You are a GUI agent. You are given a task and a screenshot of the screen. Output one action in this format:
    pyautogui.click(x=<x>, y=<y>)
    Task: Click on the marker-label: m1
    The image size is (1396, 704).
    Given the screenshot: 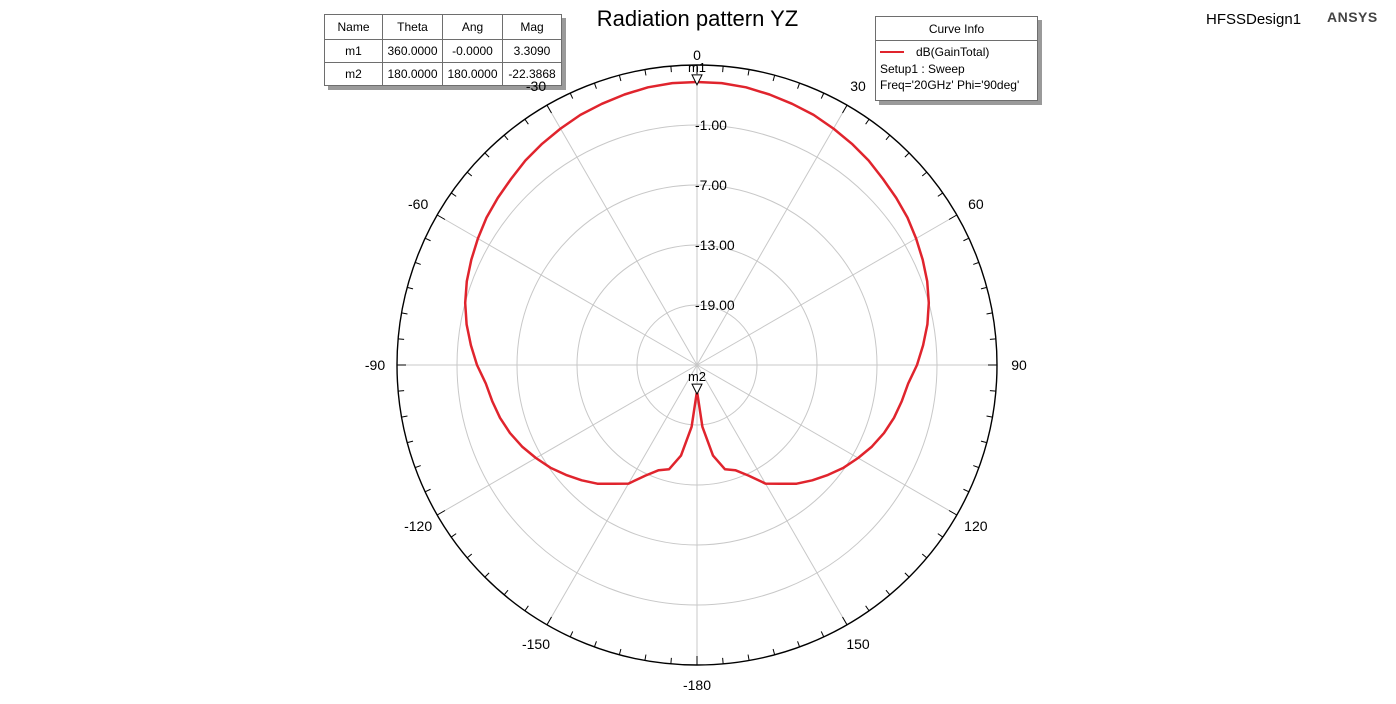 What is the action you would take?
    pyautogui.click(x=697, y=67)
    